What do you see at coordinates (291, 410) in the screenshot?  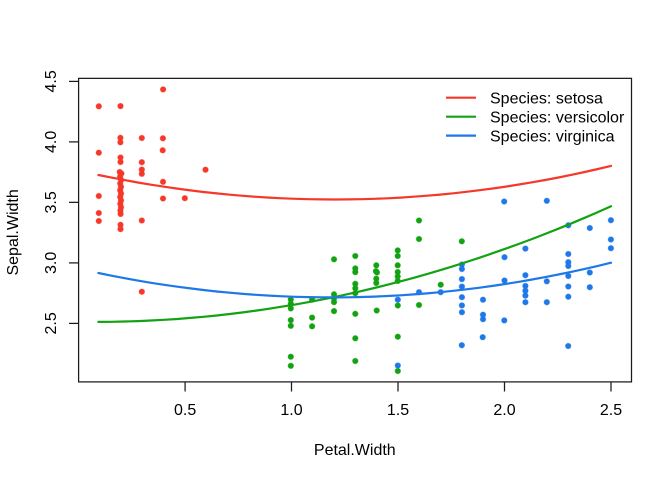 I see `svg-text: 1.0` at bounding box center [291, 410].